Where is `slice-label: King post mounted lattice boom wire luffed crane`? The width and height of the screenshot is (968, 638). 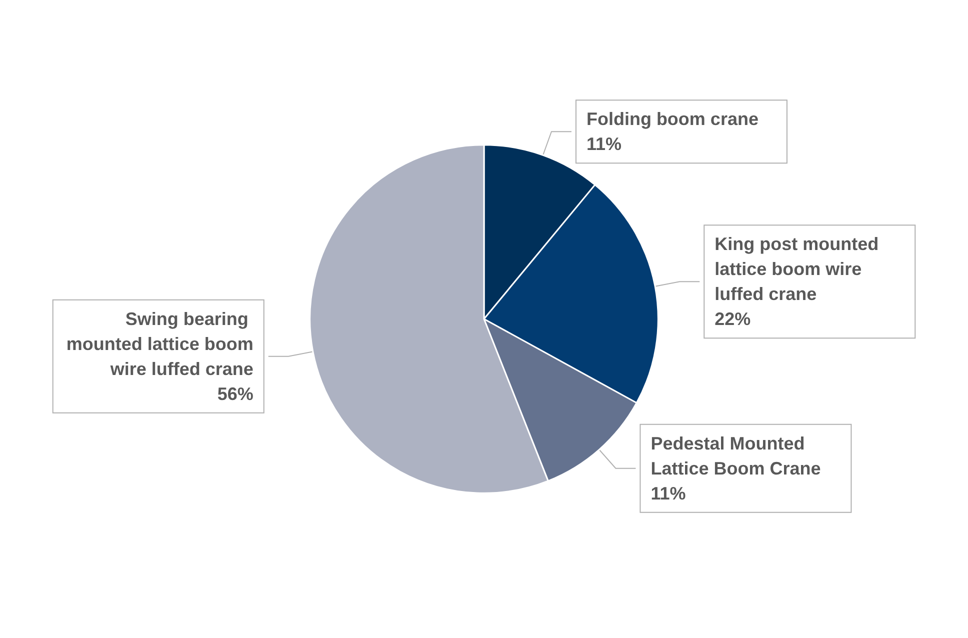 slice-label: King post mounted lattice boom wire luffed crane is located at coordinates (799, 269).